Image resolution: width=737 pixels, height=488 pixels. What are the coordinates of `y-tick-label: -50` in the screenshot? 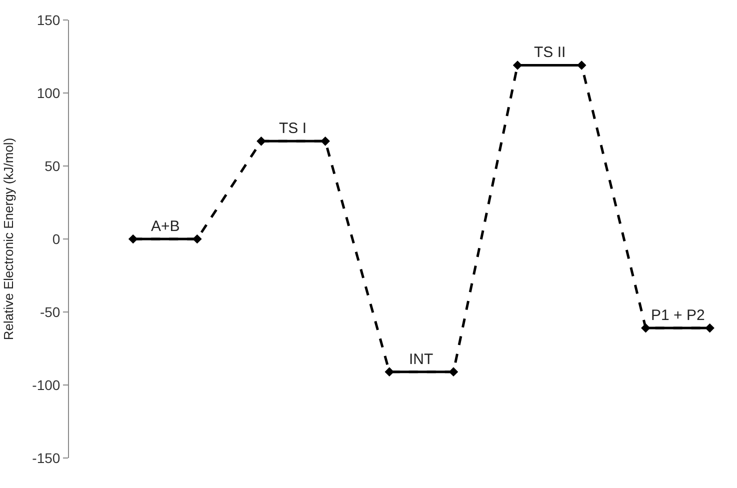 It's located at (50, 312).